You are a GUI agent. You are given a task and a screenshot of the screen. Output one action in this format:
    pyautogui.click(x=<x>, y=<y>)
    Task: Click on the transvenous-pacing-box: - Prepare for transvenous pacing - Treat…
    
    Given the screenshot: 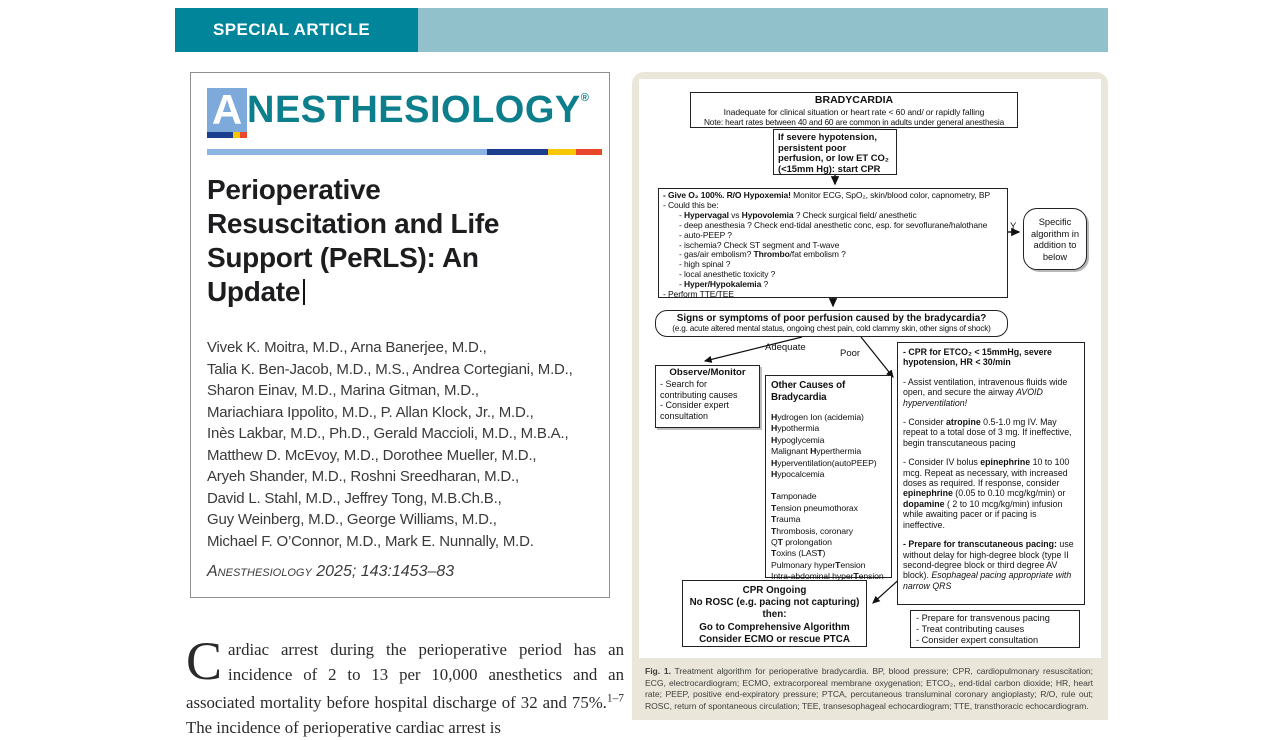 What is the action you would take?
    pyautogui.click(x=995, y=629)
    